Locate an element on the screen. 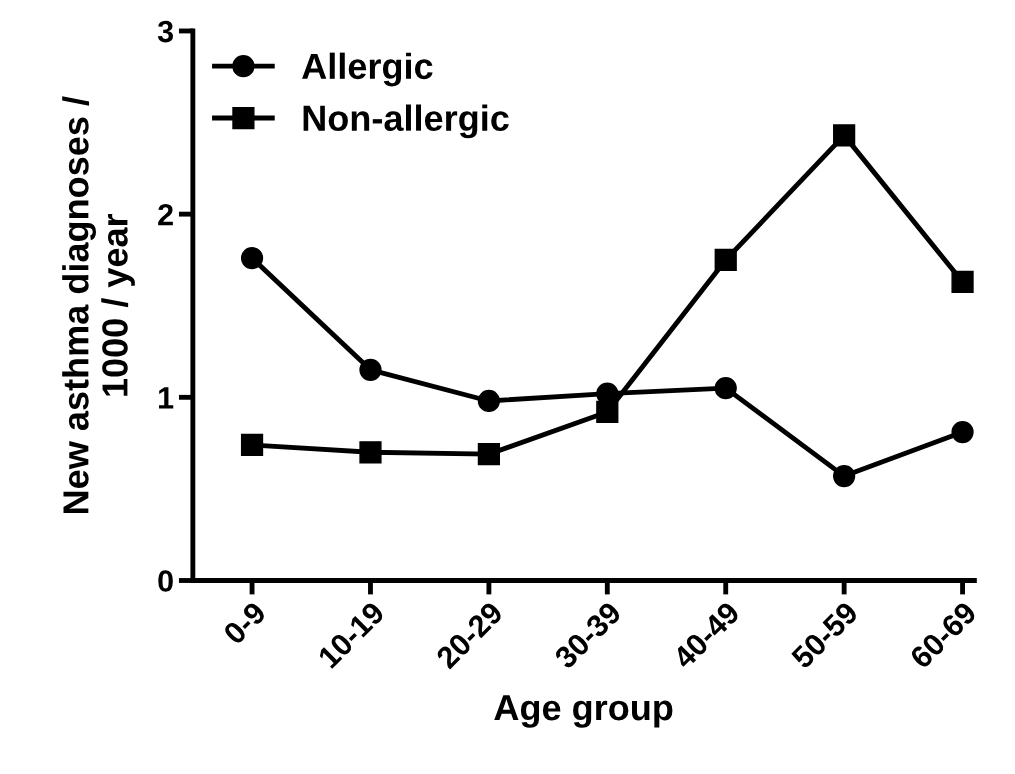  y-tick-label: 1 is located at coordinates (166, 398).